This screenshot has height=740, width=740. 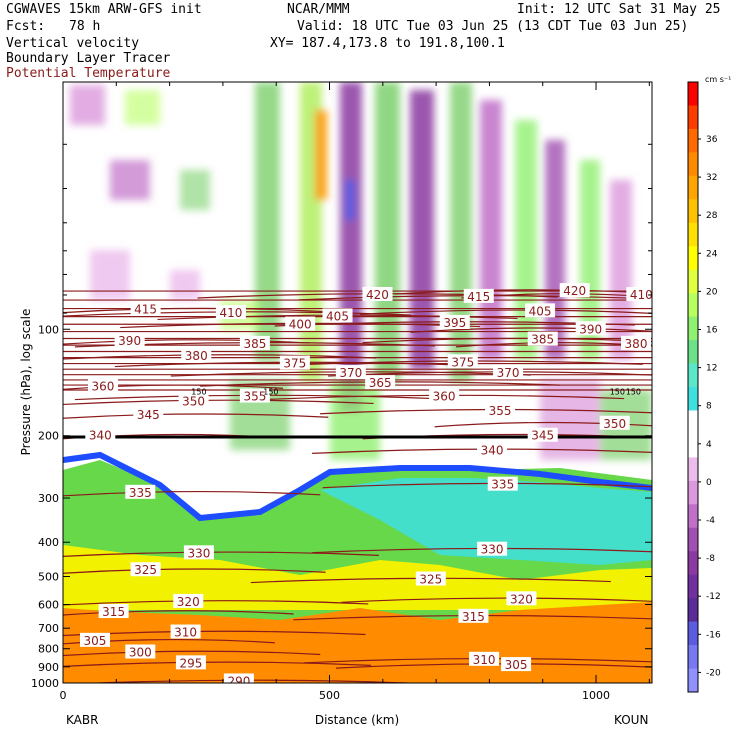 I want to click on cross-section-xy: XY= 187.4,173.8 to 191.8,100.1, so click(x=387, y=43).